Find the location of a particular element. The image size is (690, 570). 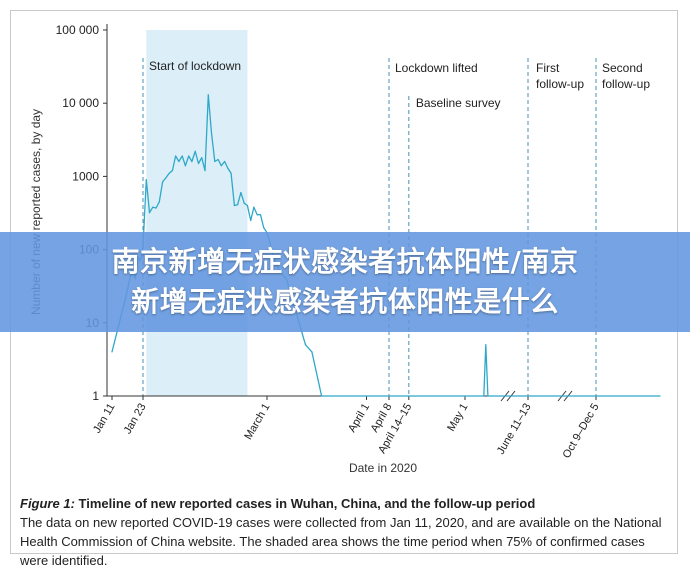

x-tick-label-june-11-13: June 11–13 is located at coordinates (514, 429).